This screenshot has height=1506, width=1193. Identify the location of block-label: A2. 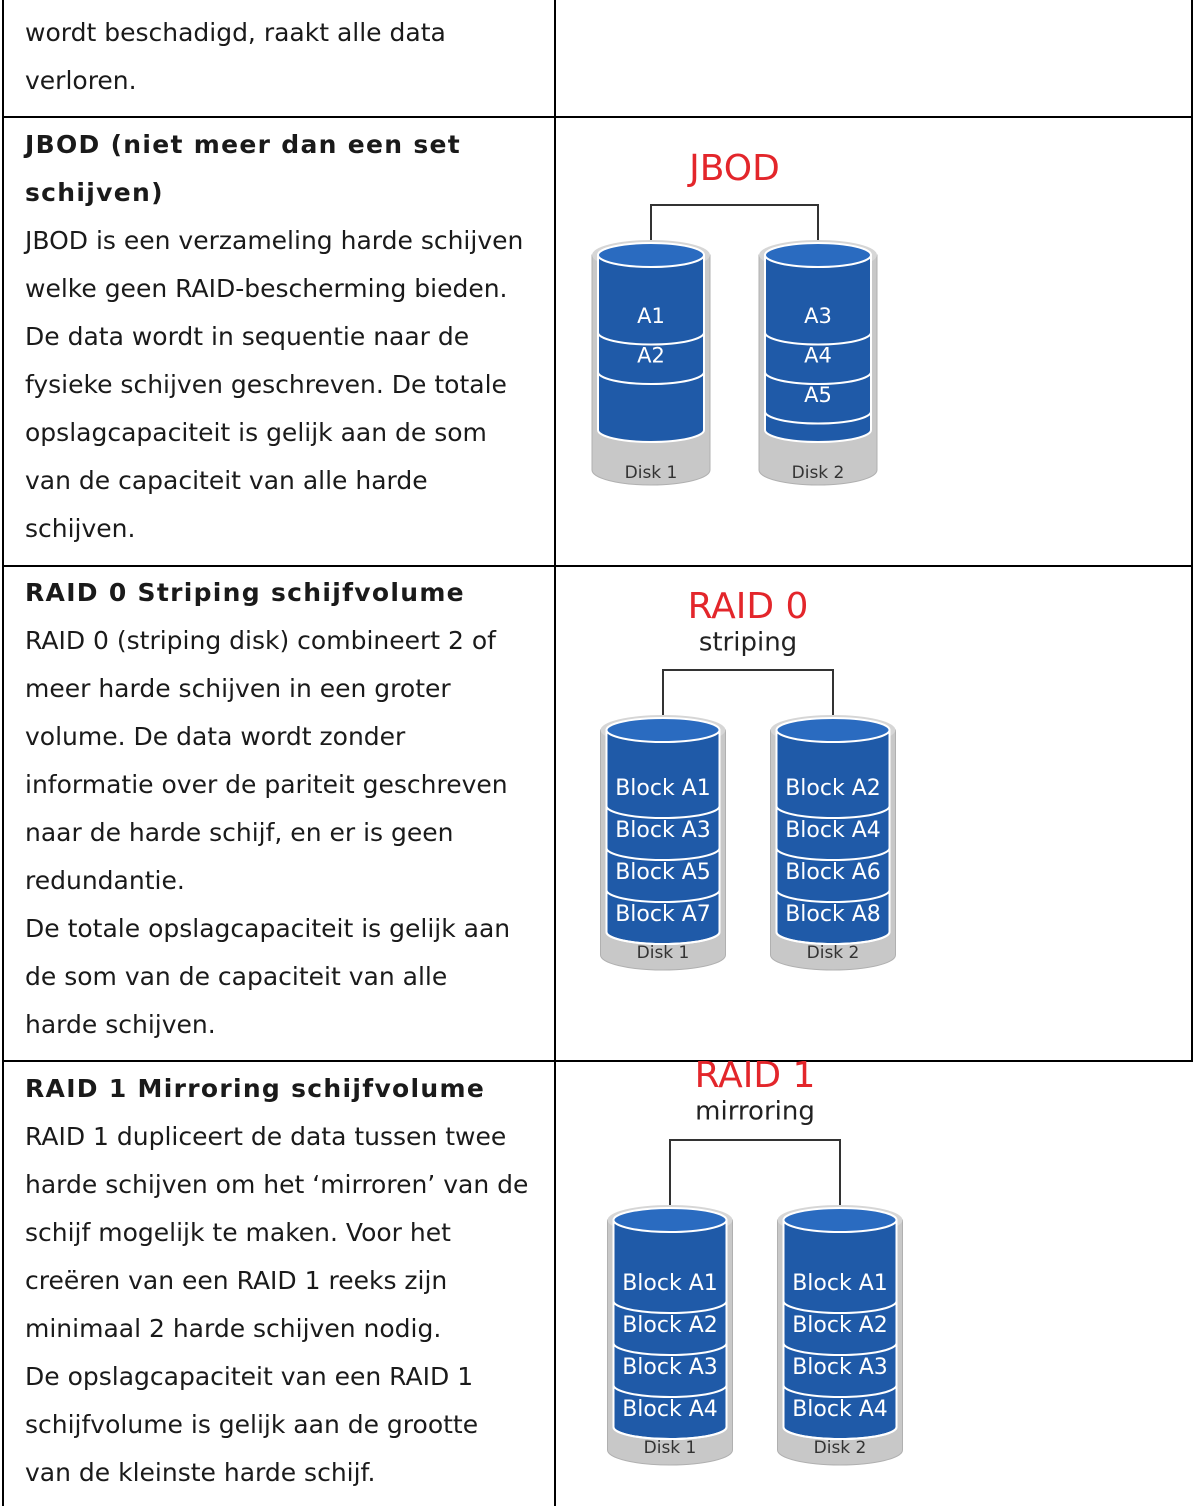
(651, 355).